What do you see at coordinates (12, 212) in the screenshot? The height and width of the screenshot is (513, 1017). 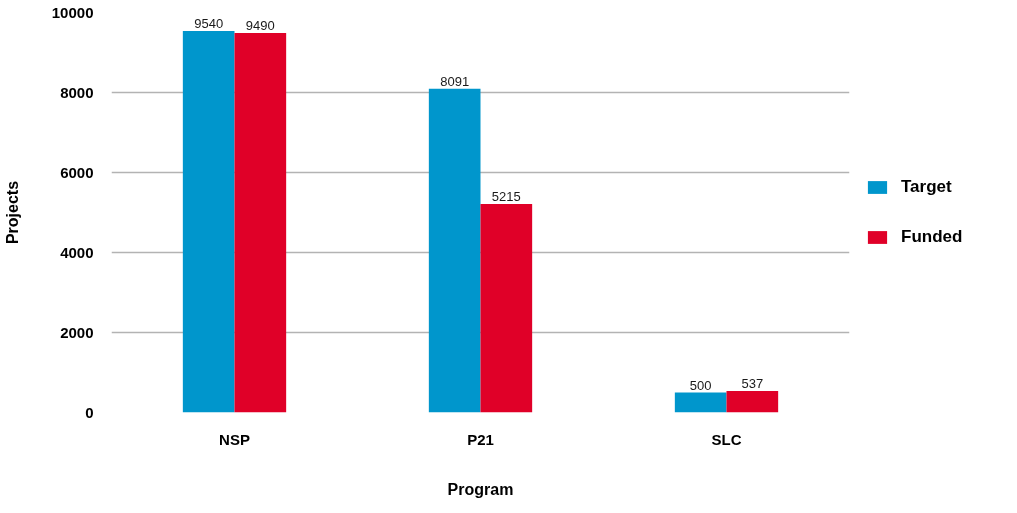 I see `y-axis-title: Projects` at bounding box center [12, 212].